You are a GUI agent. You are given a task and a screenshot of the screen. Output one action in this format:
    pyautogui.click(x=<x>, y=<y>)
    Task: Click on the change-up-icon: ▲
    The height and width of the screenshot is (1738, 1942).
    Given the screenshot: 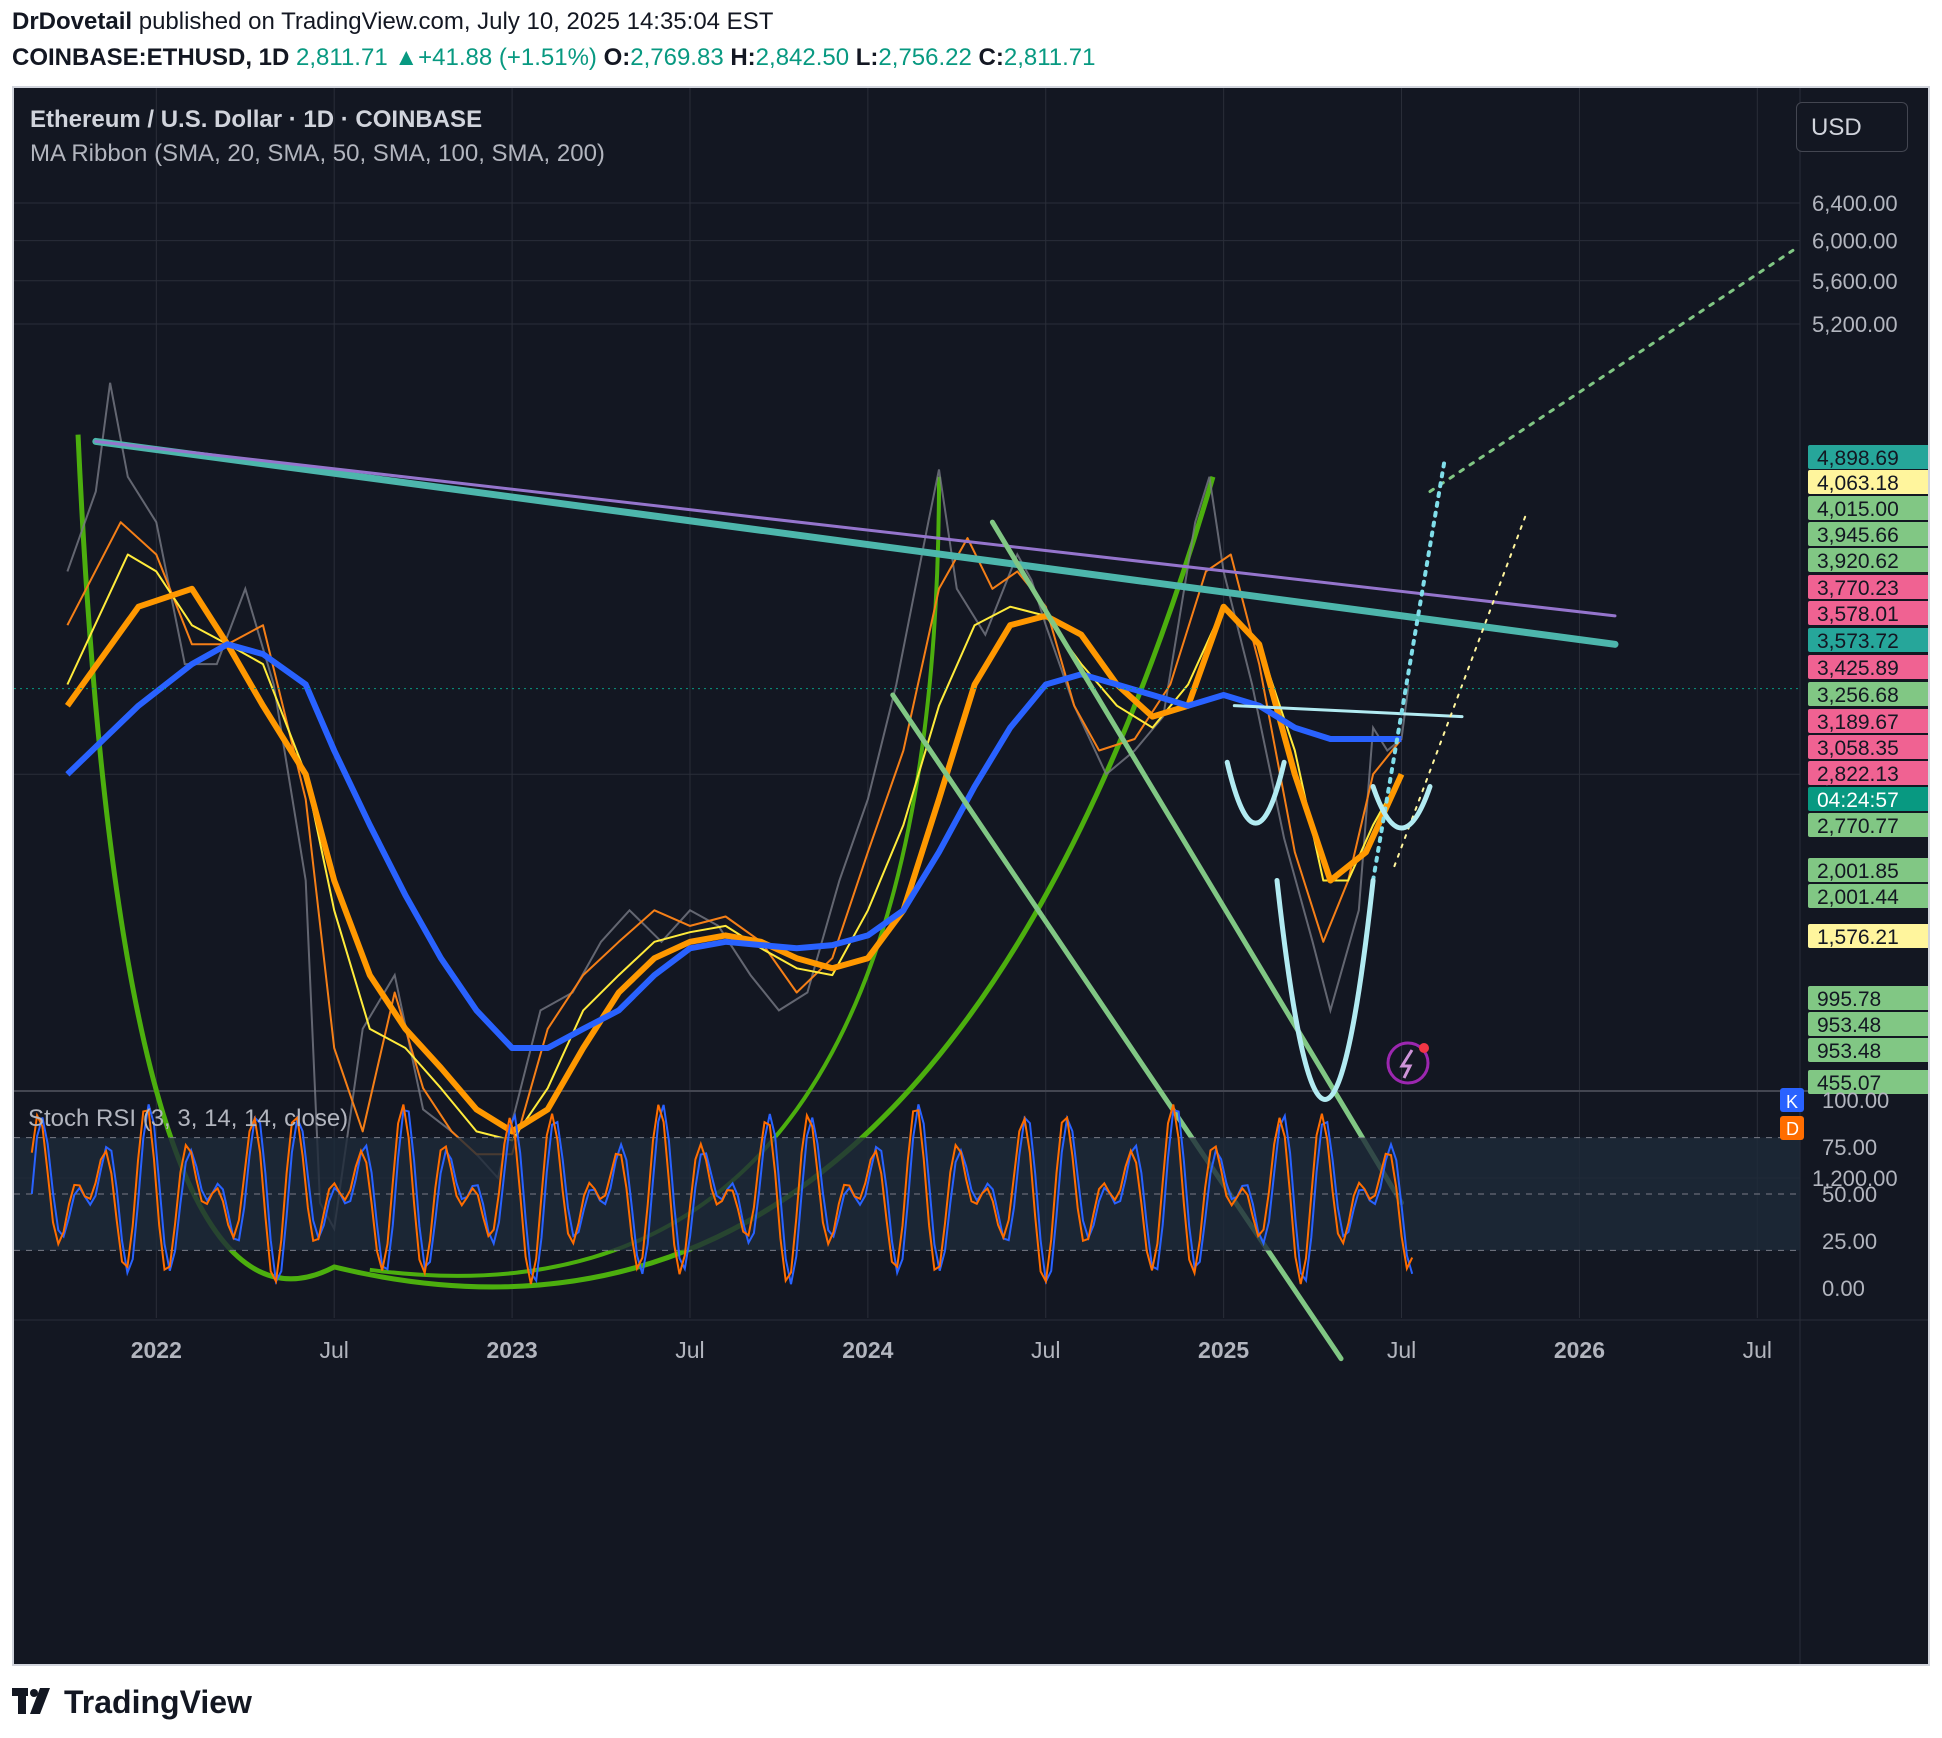 What is the action you would take?
    pyautogui.click(x=406, y=57)
    